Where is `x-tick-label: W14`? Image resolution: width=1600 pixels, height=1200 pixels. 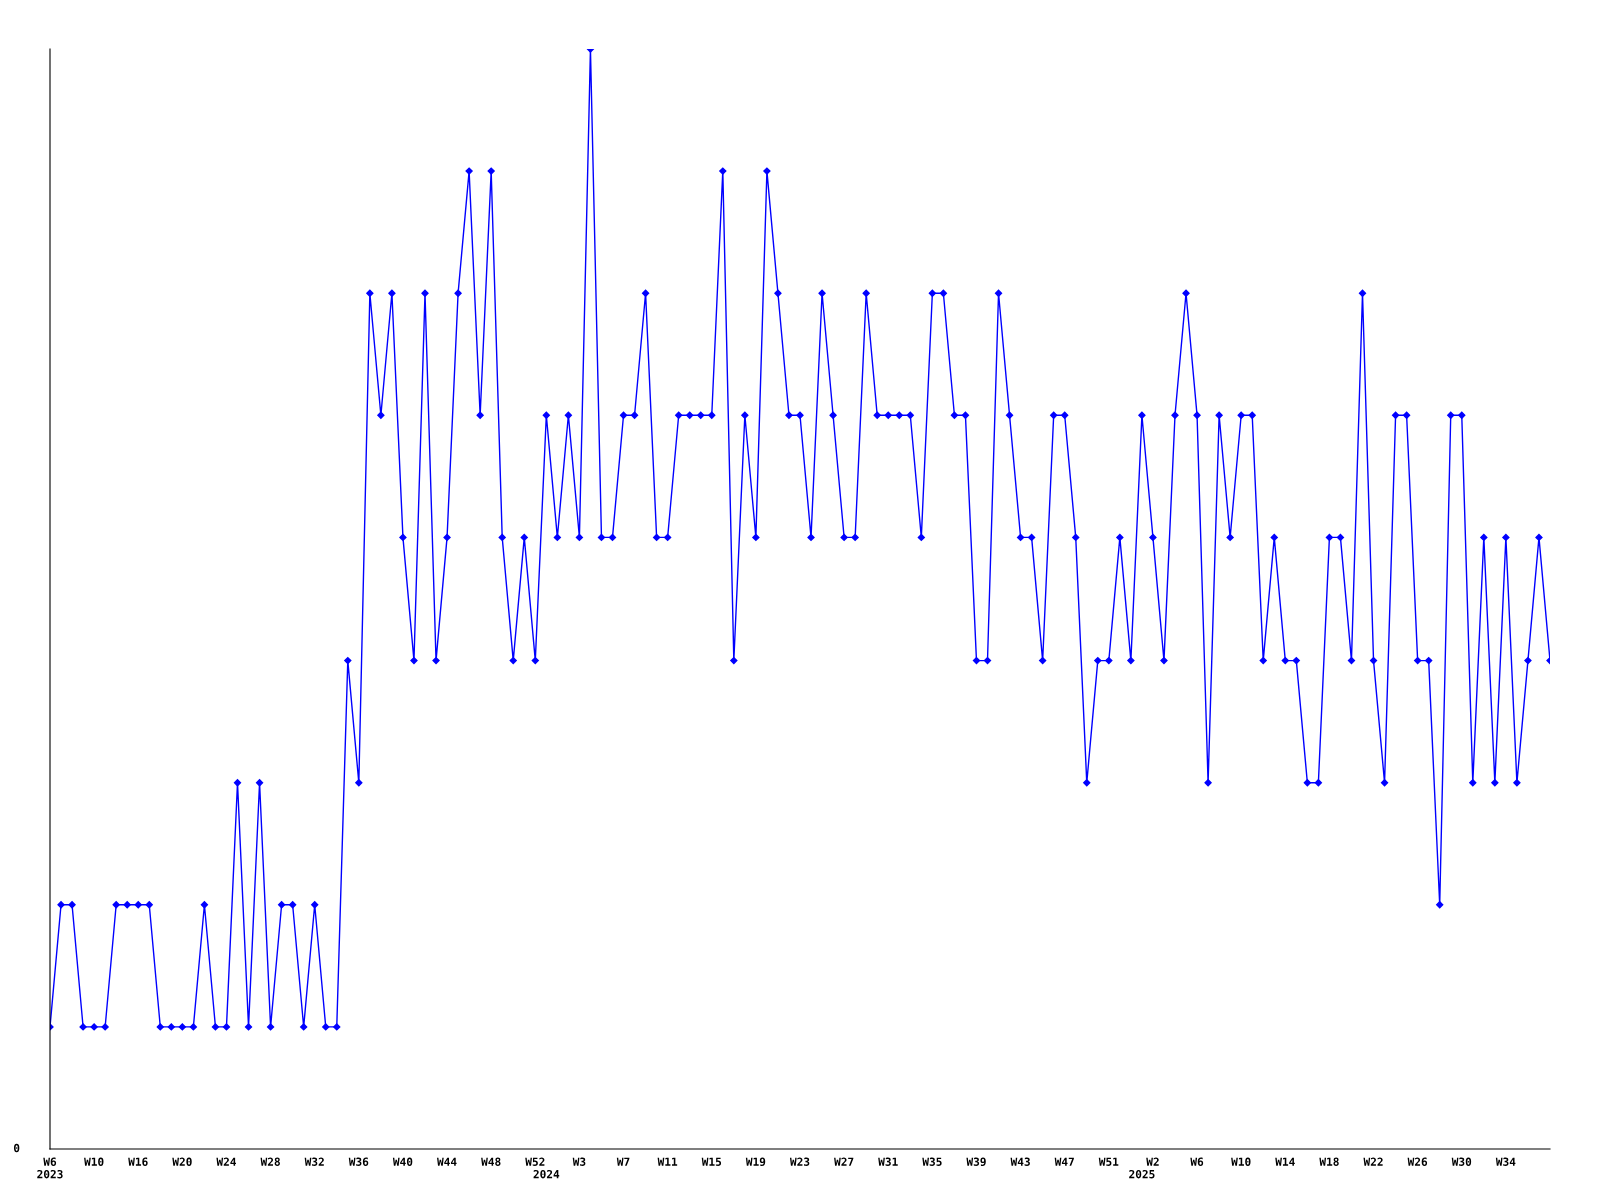
x-tick-label: W14 is located at coordinates (1285, 1161).